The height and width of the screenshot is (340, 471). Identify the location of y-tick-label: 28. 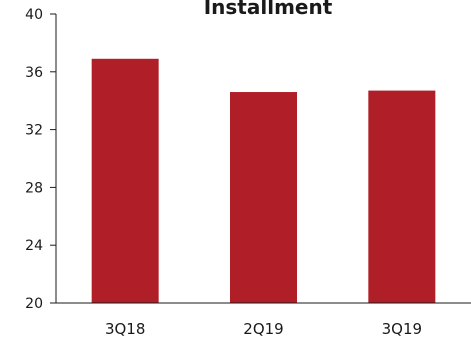
(34, 188).